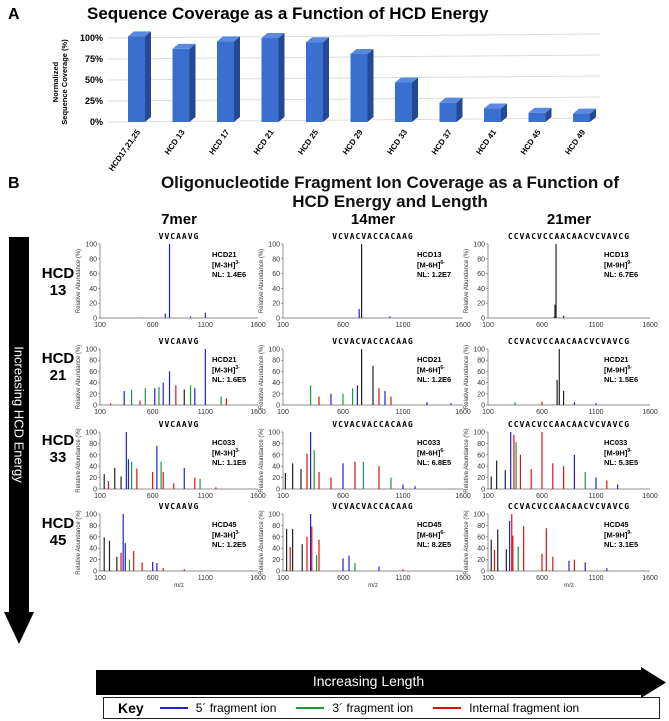  Describe the element at coordinates (373, 341) in the screenshot. I see `sequence-label: VCVACVACCACAAG` at that location.